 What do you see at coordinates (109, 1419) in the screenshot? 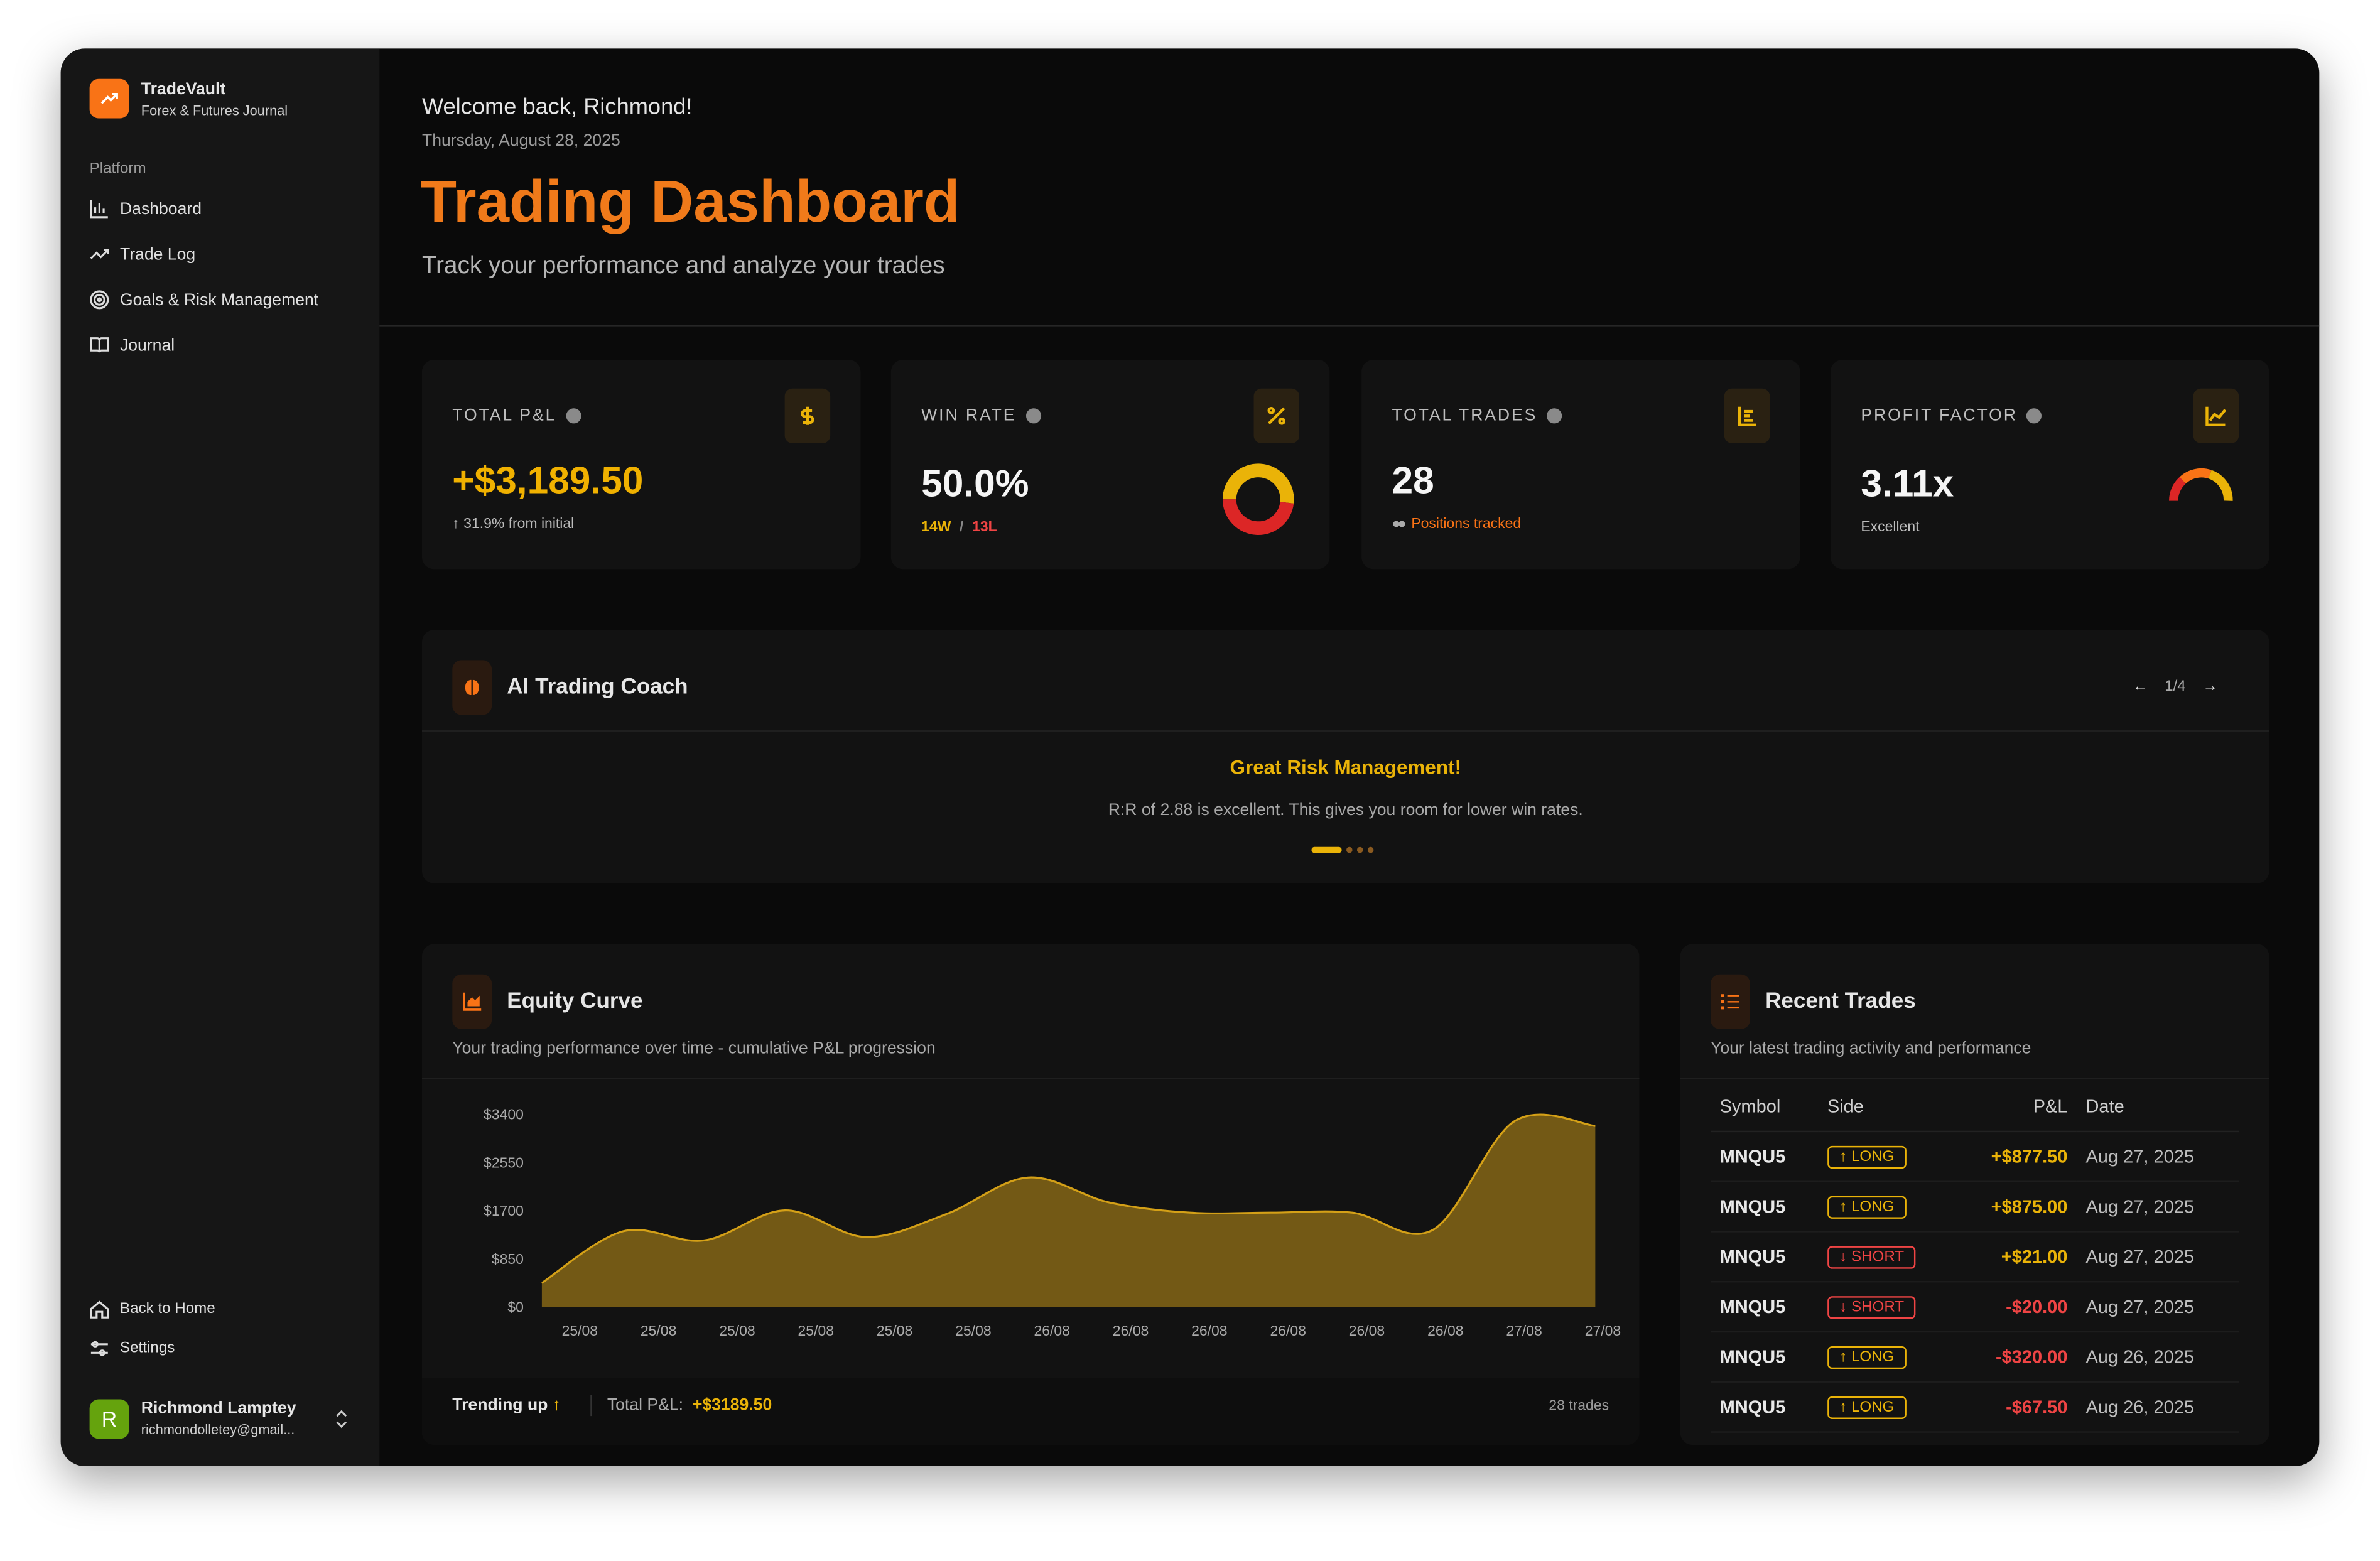
I see `avatar: R` at bounding box center [109, 1419].